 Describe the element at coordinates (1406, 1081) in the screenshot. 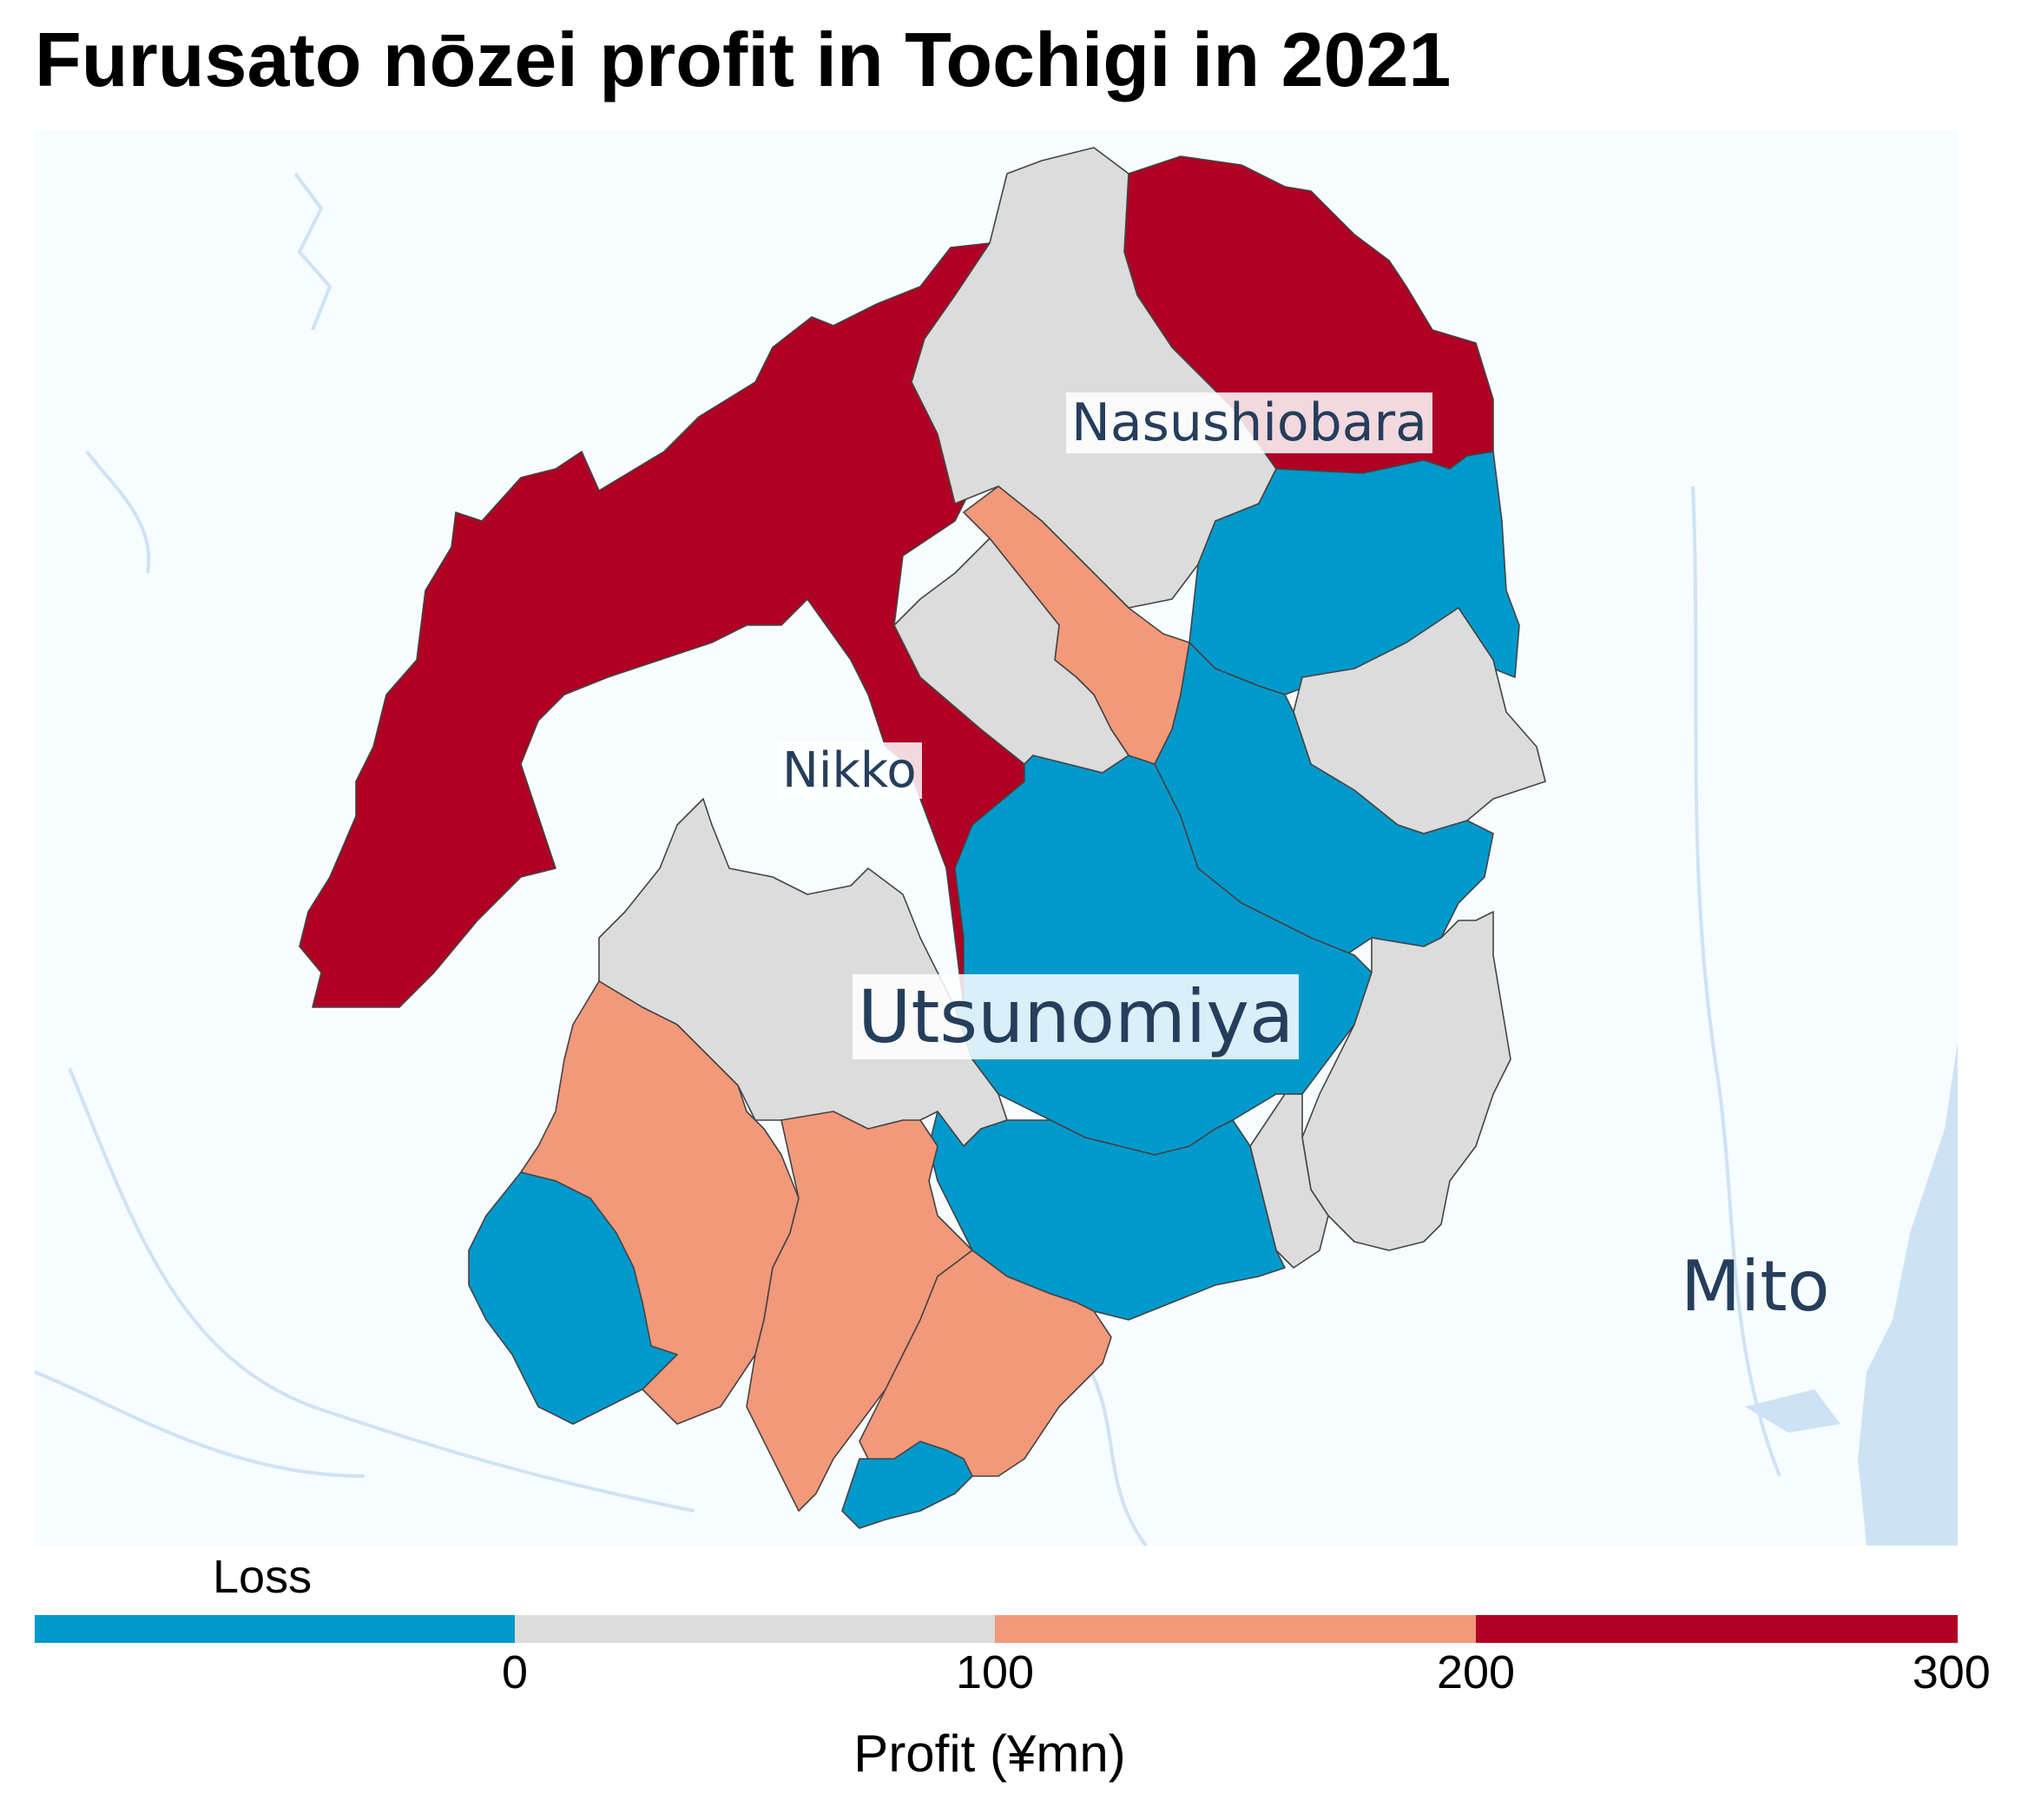

I see `region-motegi` at that location.